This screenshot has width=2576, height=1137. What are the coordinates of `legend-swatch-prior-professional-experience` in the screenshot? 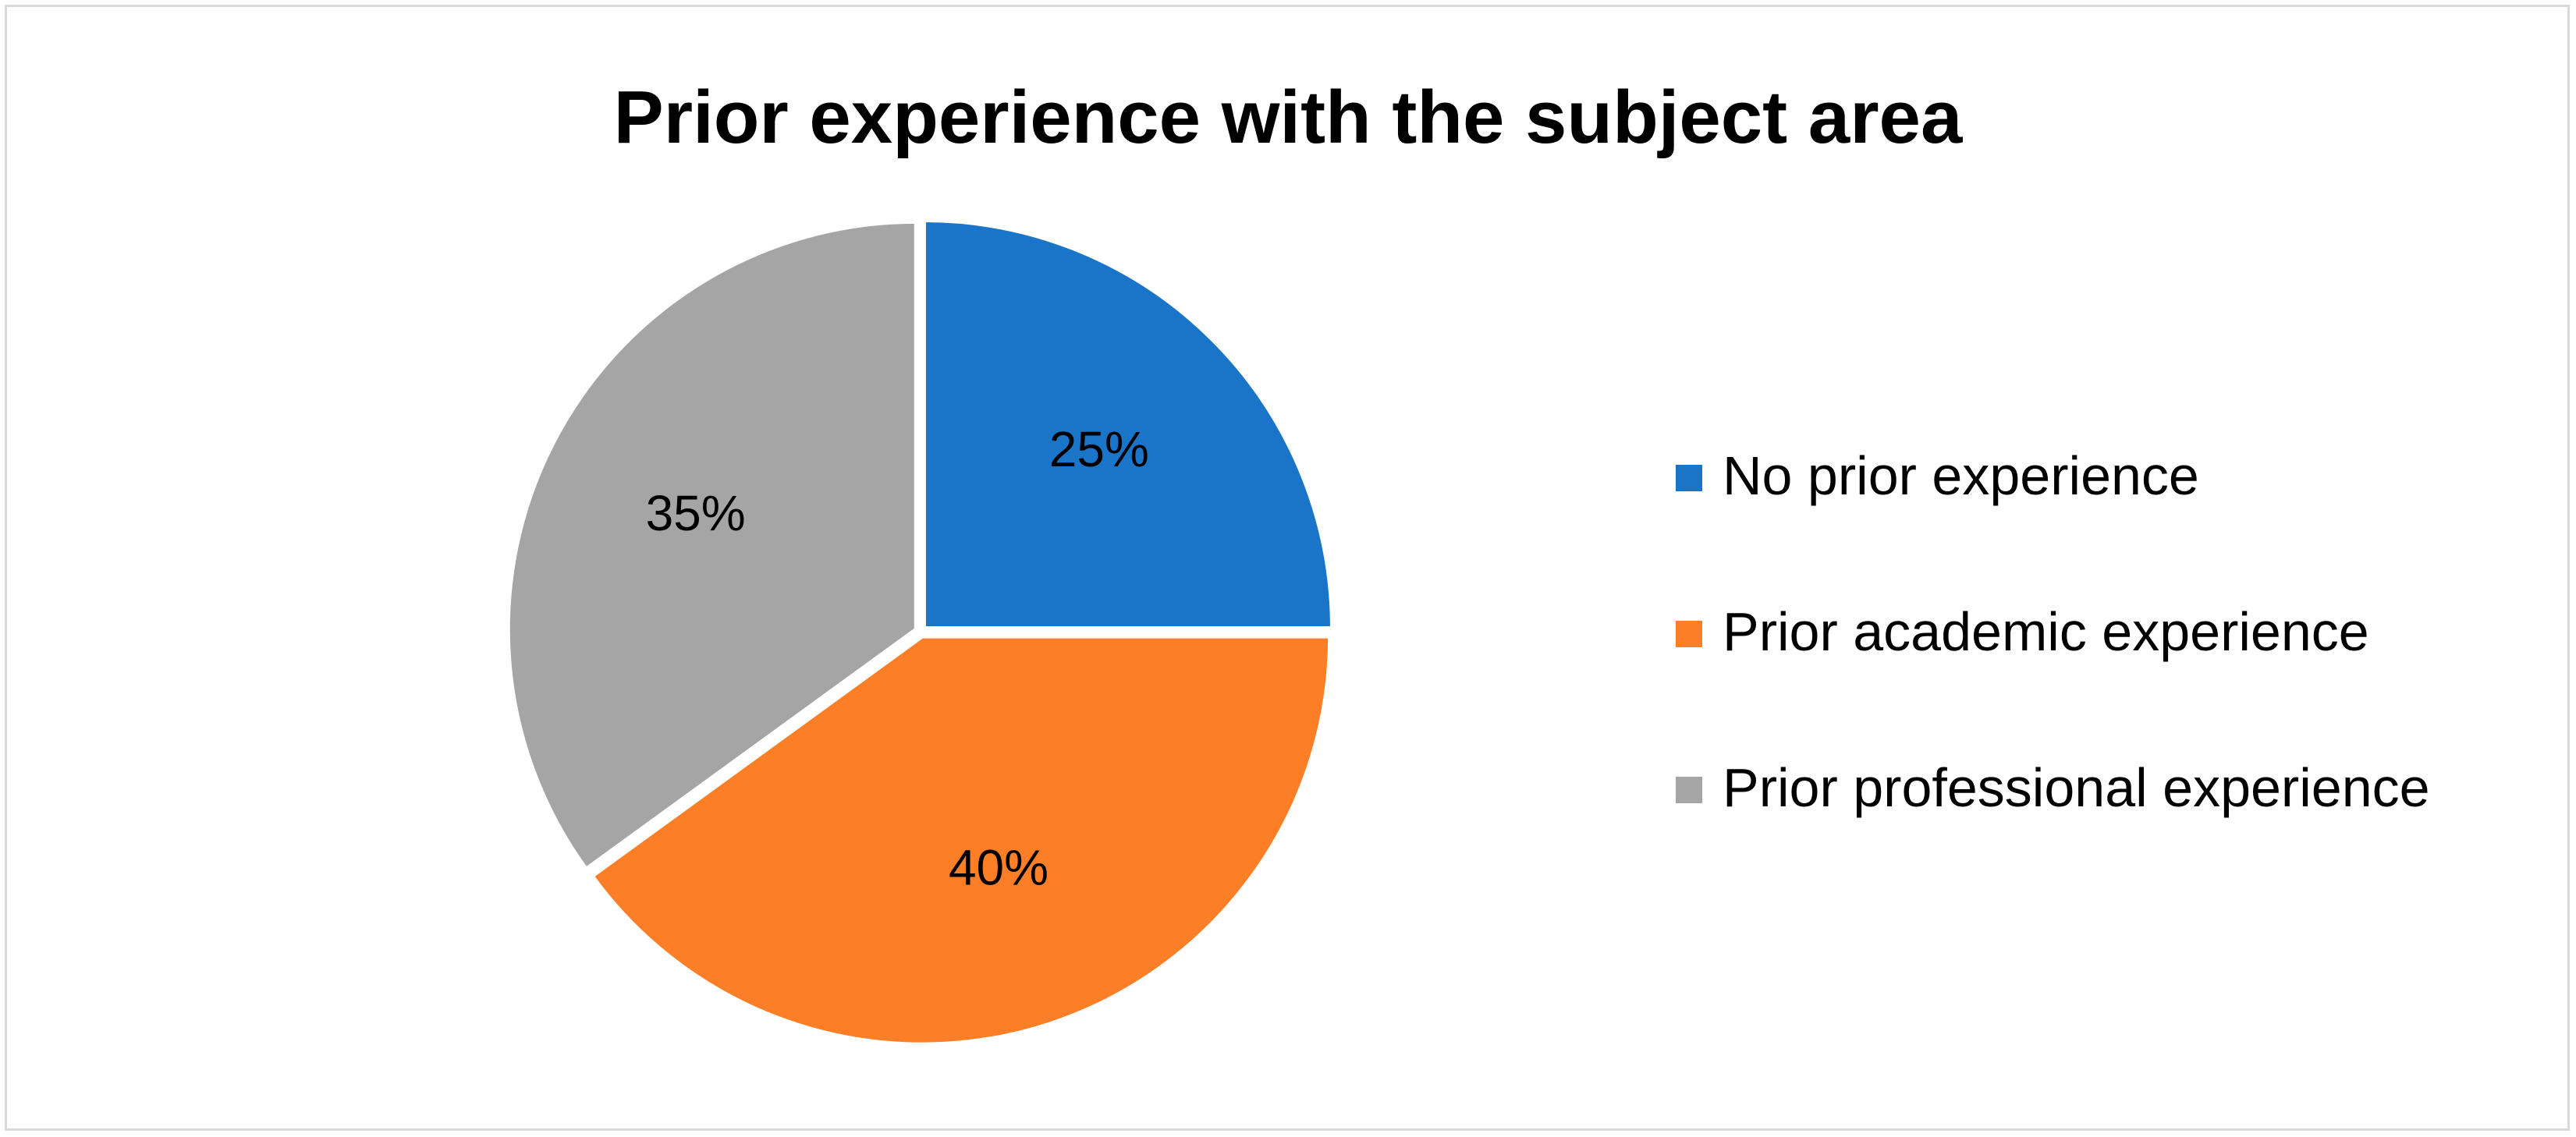 It's located at (1689, 790).